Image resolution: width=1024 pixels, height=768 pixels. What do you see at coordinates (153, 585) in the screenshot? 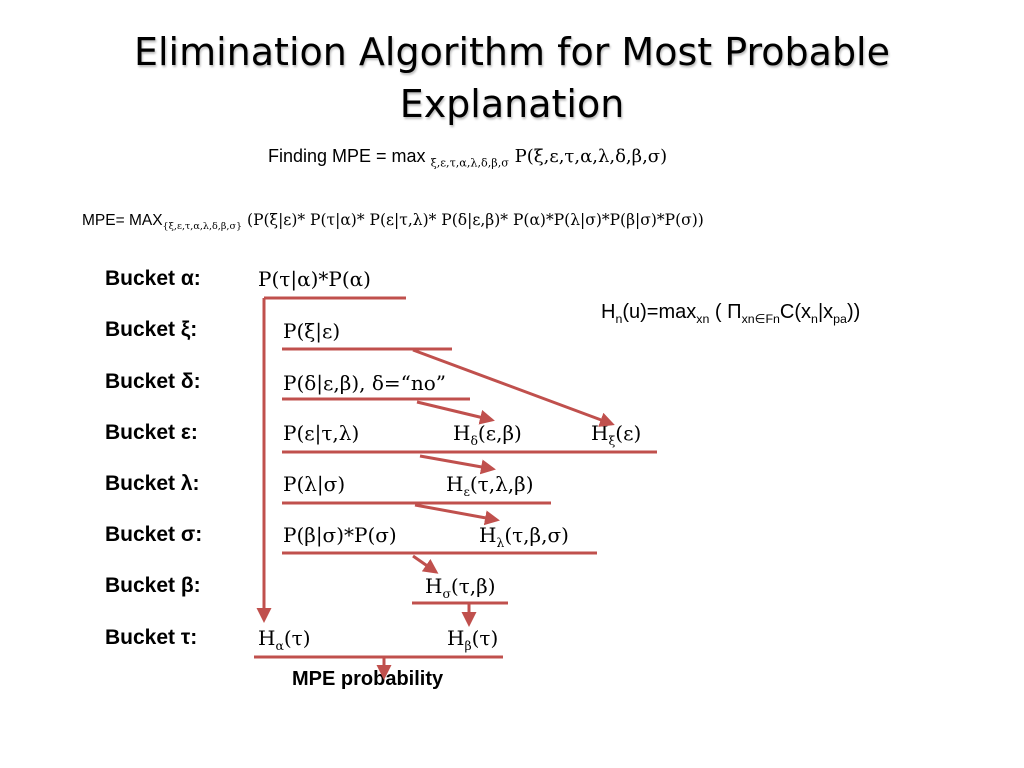
I see `bucket-beta-label: Bucket β:` at bounding box center [153, 585].